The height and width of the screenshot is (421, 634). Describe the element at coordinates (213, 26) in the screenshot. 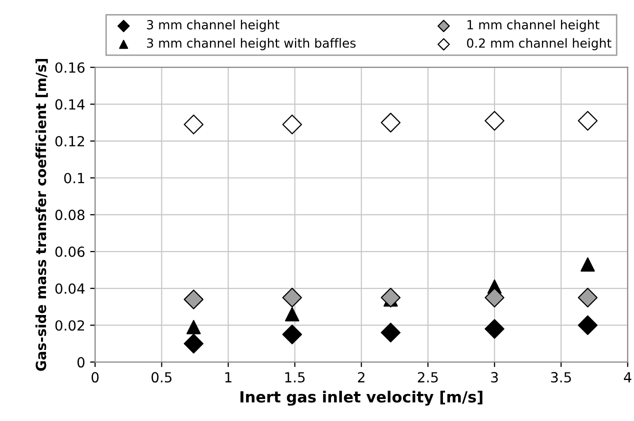

I see `legend-label: 3 mm channel height` at that location.